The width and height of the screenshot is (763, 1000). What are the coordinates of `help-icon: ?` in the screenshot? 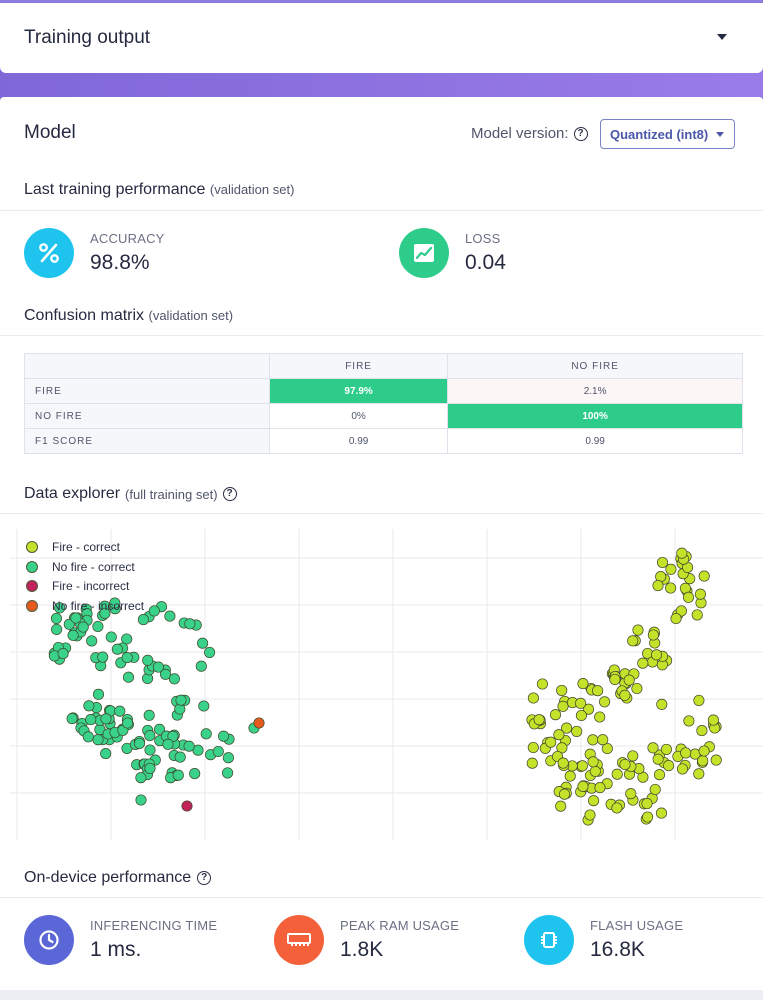 It's located at (204, 878).